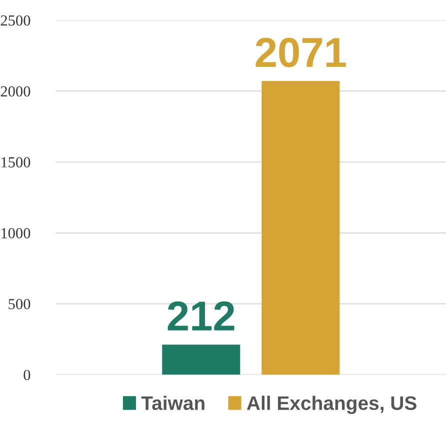 Image resolution: width=446 pixels, height=421 pixels. I want to click on y-tick-label: 2500, so click(15, 20).